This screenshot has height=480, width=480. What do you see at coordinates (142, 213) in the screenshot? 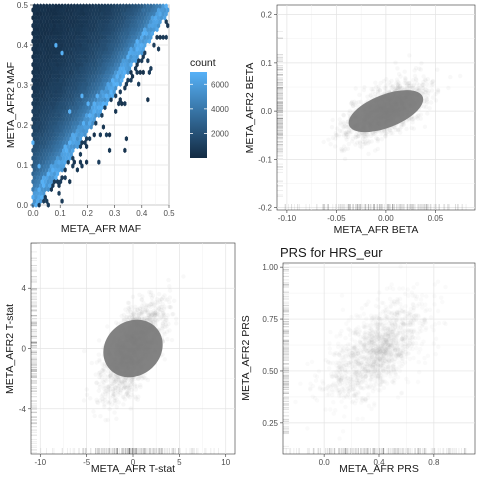
I see `x-tick-label: 0.4` at bounding box center [142, 213].